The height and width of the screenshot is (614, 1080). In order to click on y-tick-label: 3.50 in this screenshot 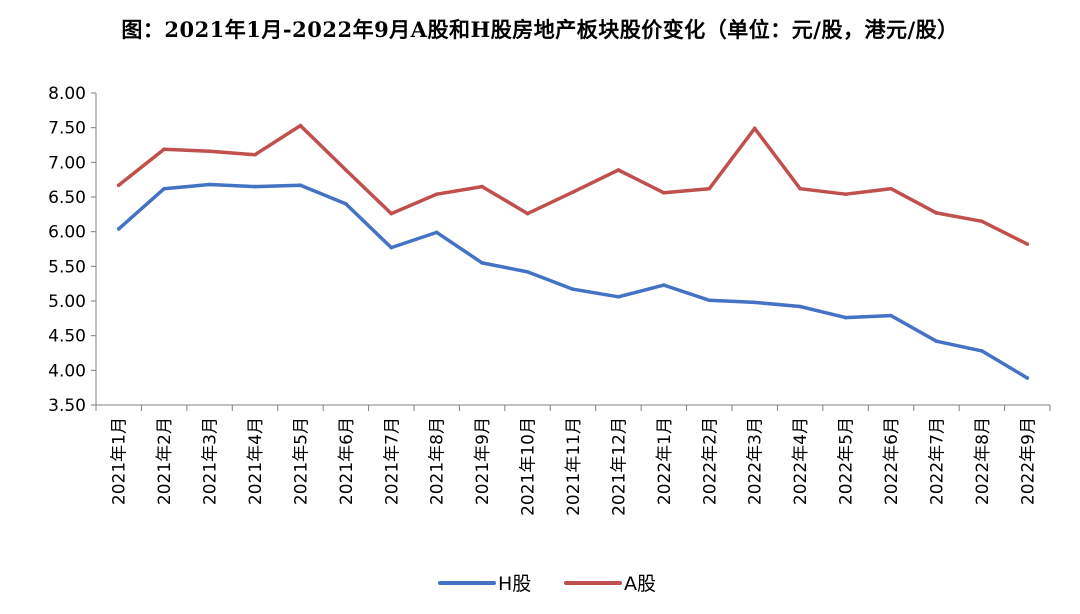, I will do `click(67, 406)`.